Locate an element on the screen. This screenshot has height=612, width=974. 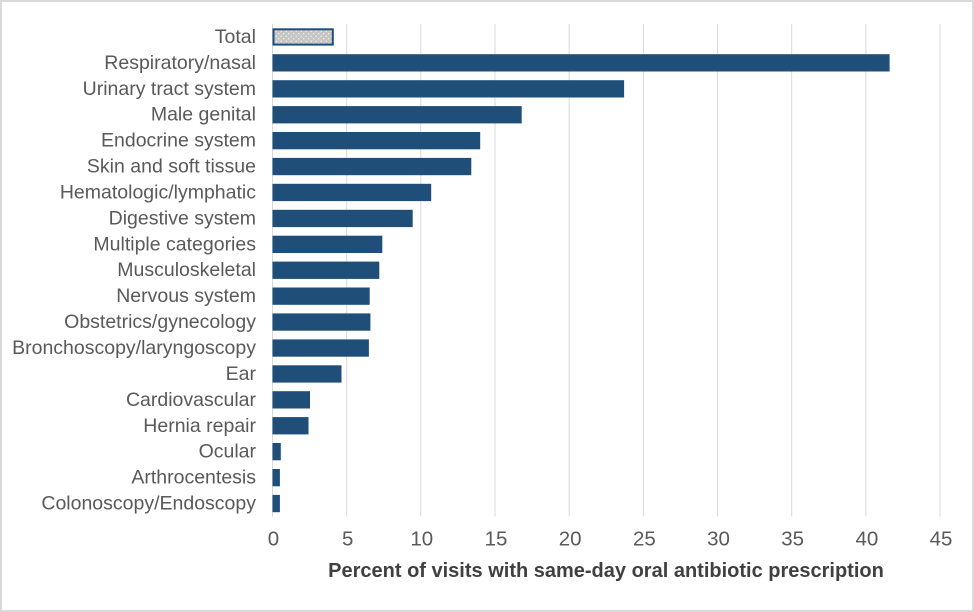
svg-text: 35 is located at coordinates (792, 539).